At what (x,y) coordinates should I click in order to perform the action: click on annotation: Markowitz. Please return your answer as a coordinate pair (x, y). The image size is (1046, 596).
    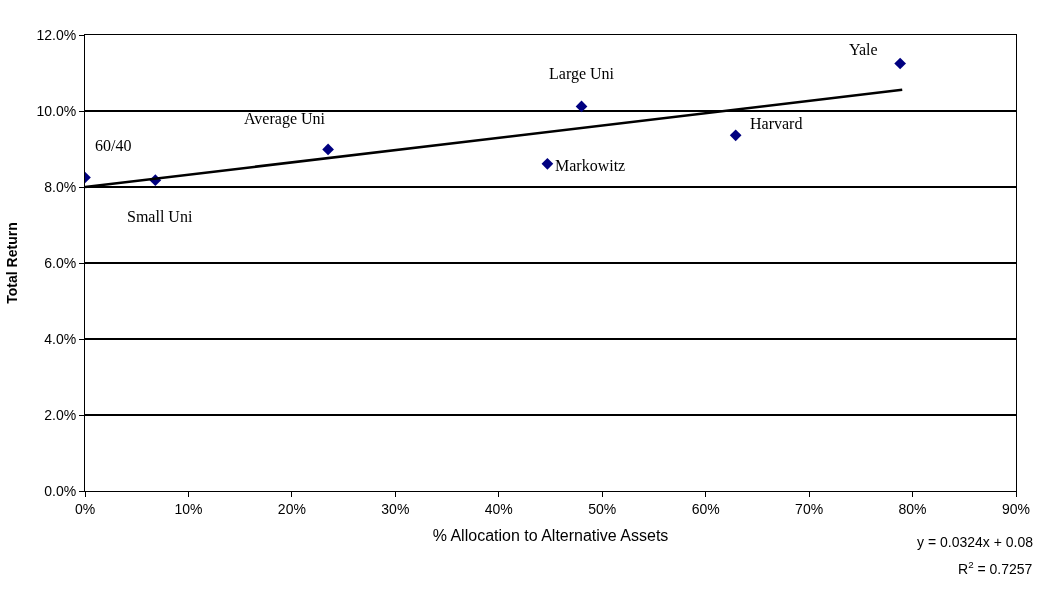
    Looking at the image, I should click on (590, 165).